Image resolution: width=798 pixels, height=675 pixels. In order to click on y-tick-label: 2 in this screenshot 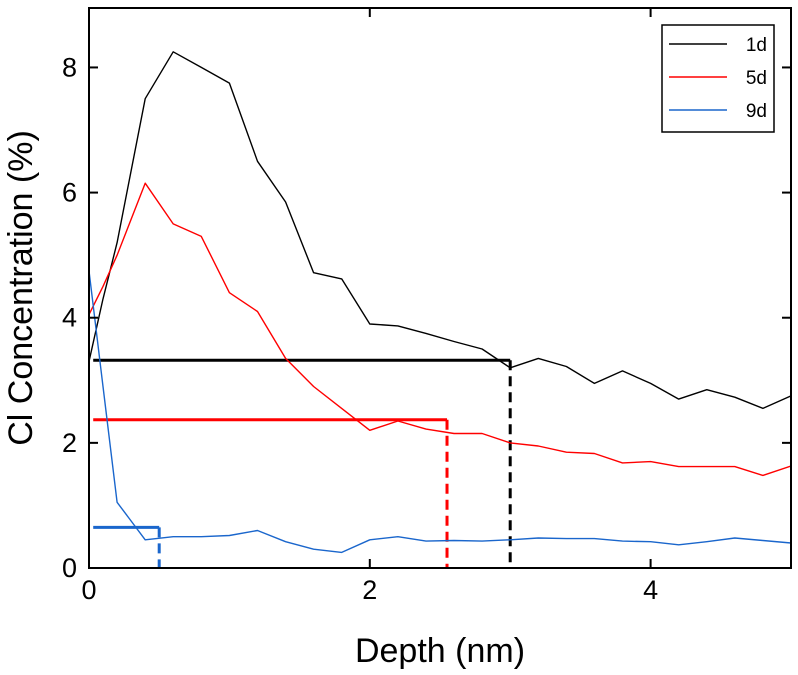, I will do `click(69, 443)`.